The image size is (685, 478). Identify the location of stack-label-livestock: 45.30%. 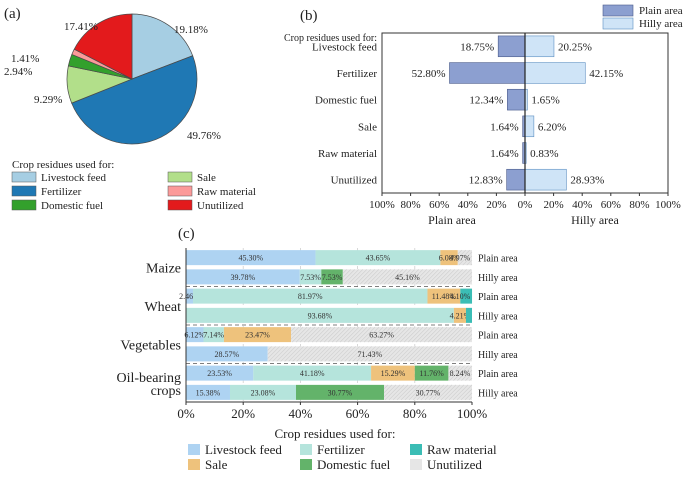
(250, 258).